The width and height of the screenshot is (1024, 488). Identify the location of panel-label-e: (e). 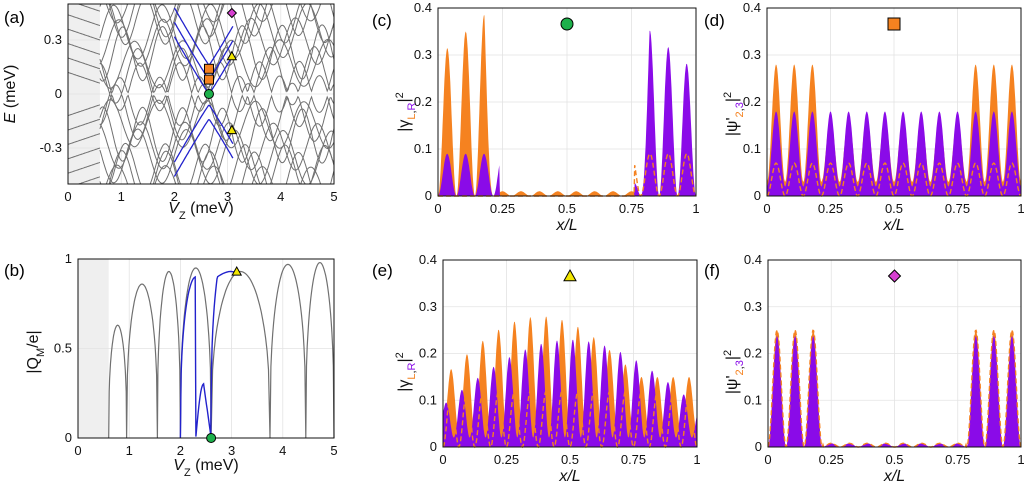
(382, 270).